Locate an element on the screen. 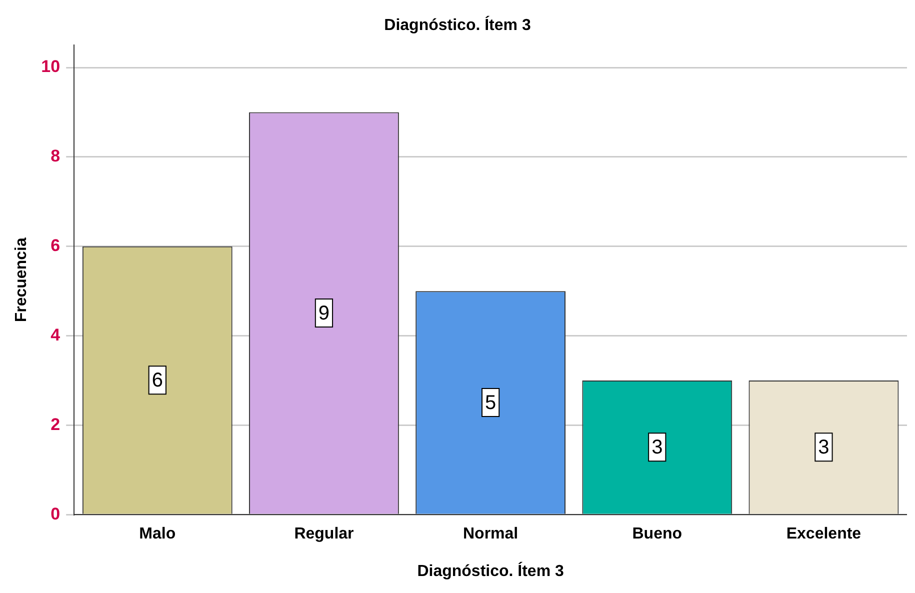 The height and width of the screenshot is (593, 915). x-tick-label: Normal is located at coordinates (490, 534).